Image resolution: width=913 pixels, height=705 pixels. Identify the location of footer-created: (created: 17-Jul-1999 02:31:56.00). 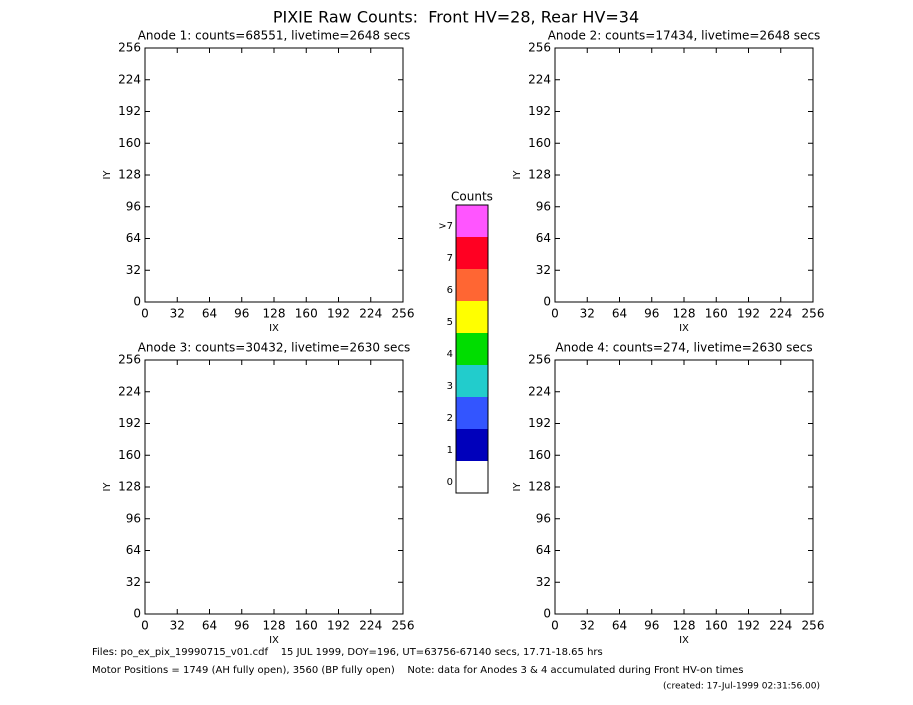
(741, 687).